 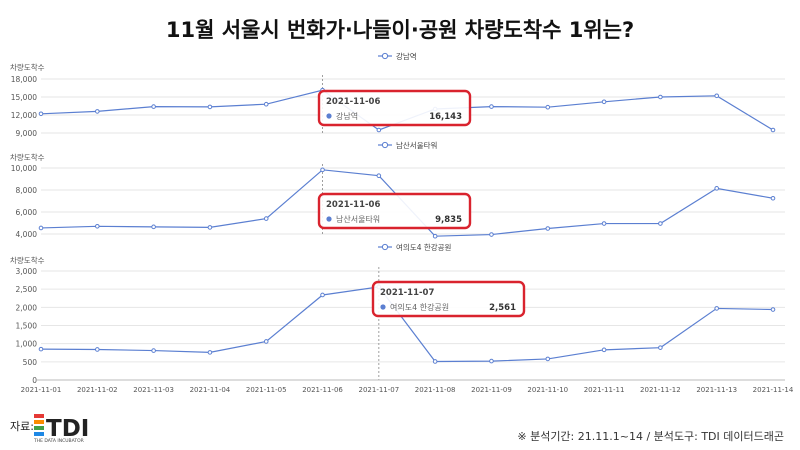 What do you see at coordinates (353, 205) in the screenshot?
I see `tooltip-date: 2021-11-06` at bounding box center [353, 205].